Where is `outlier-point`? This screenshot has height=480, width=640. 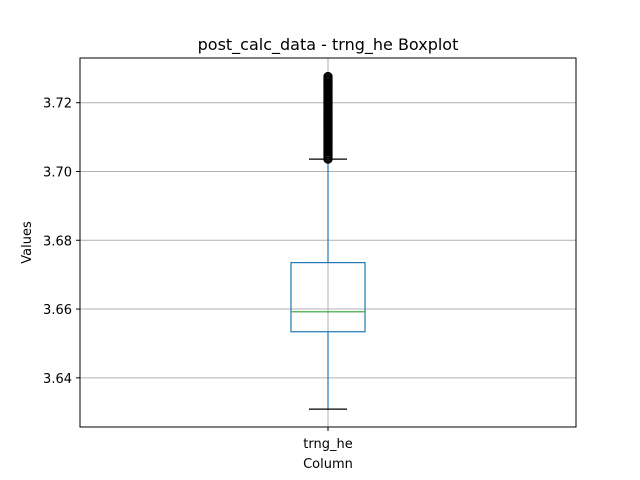
outlier-point is located at coordinates (328, 76).